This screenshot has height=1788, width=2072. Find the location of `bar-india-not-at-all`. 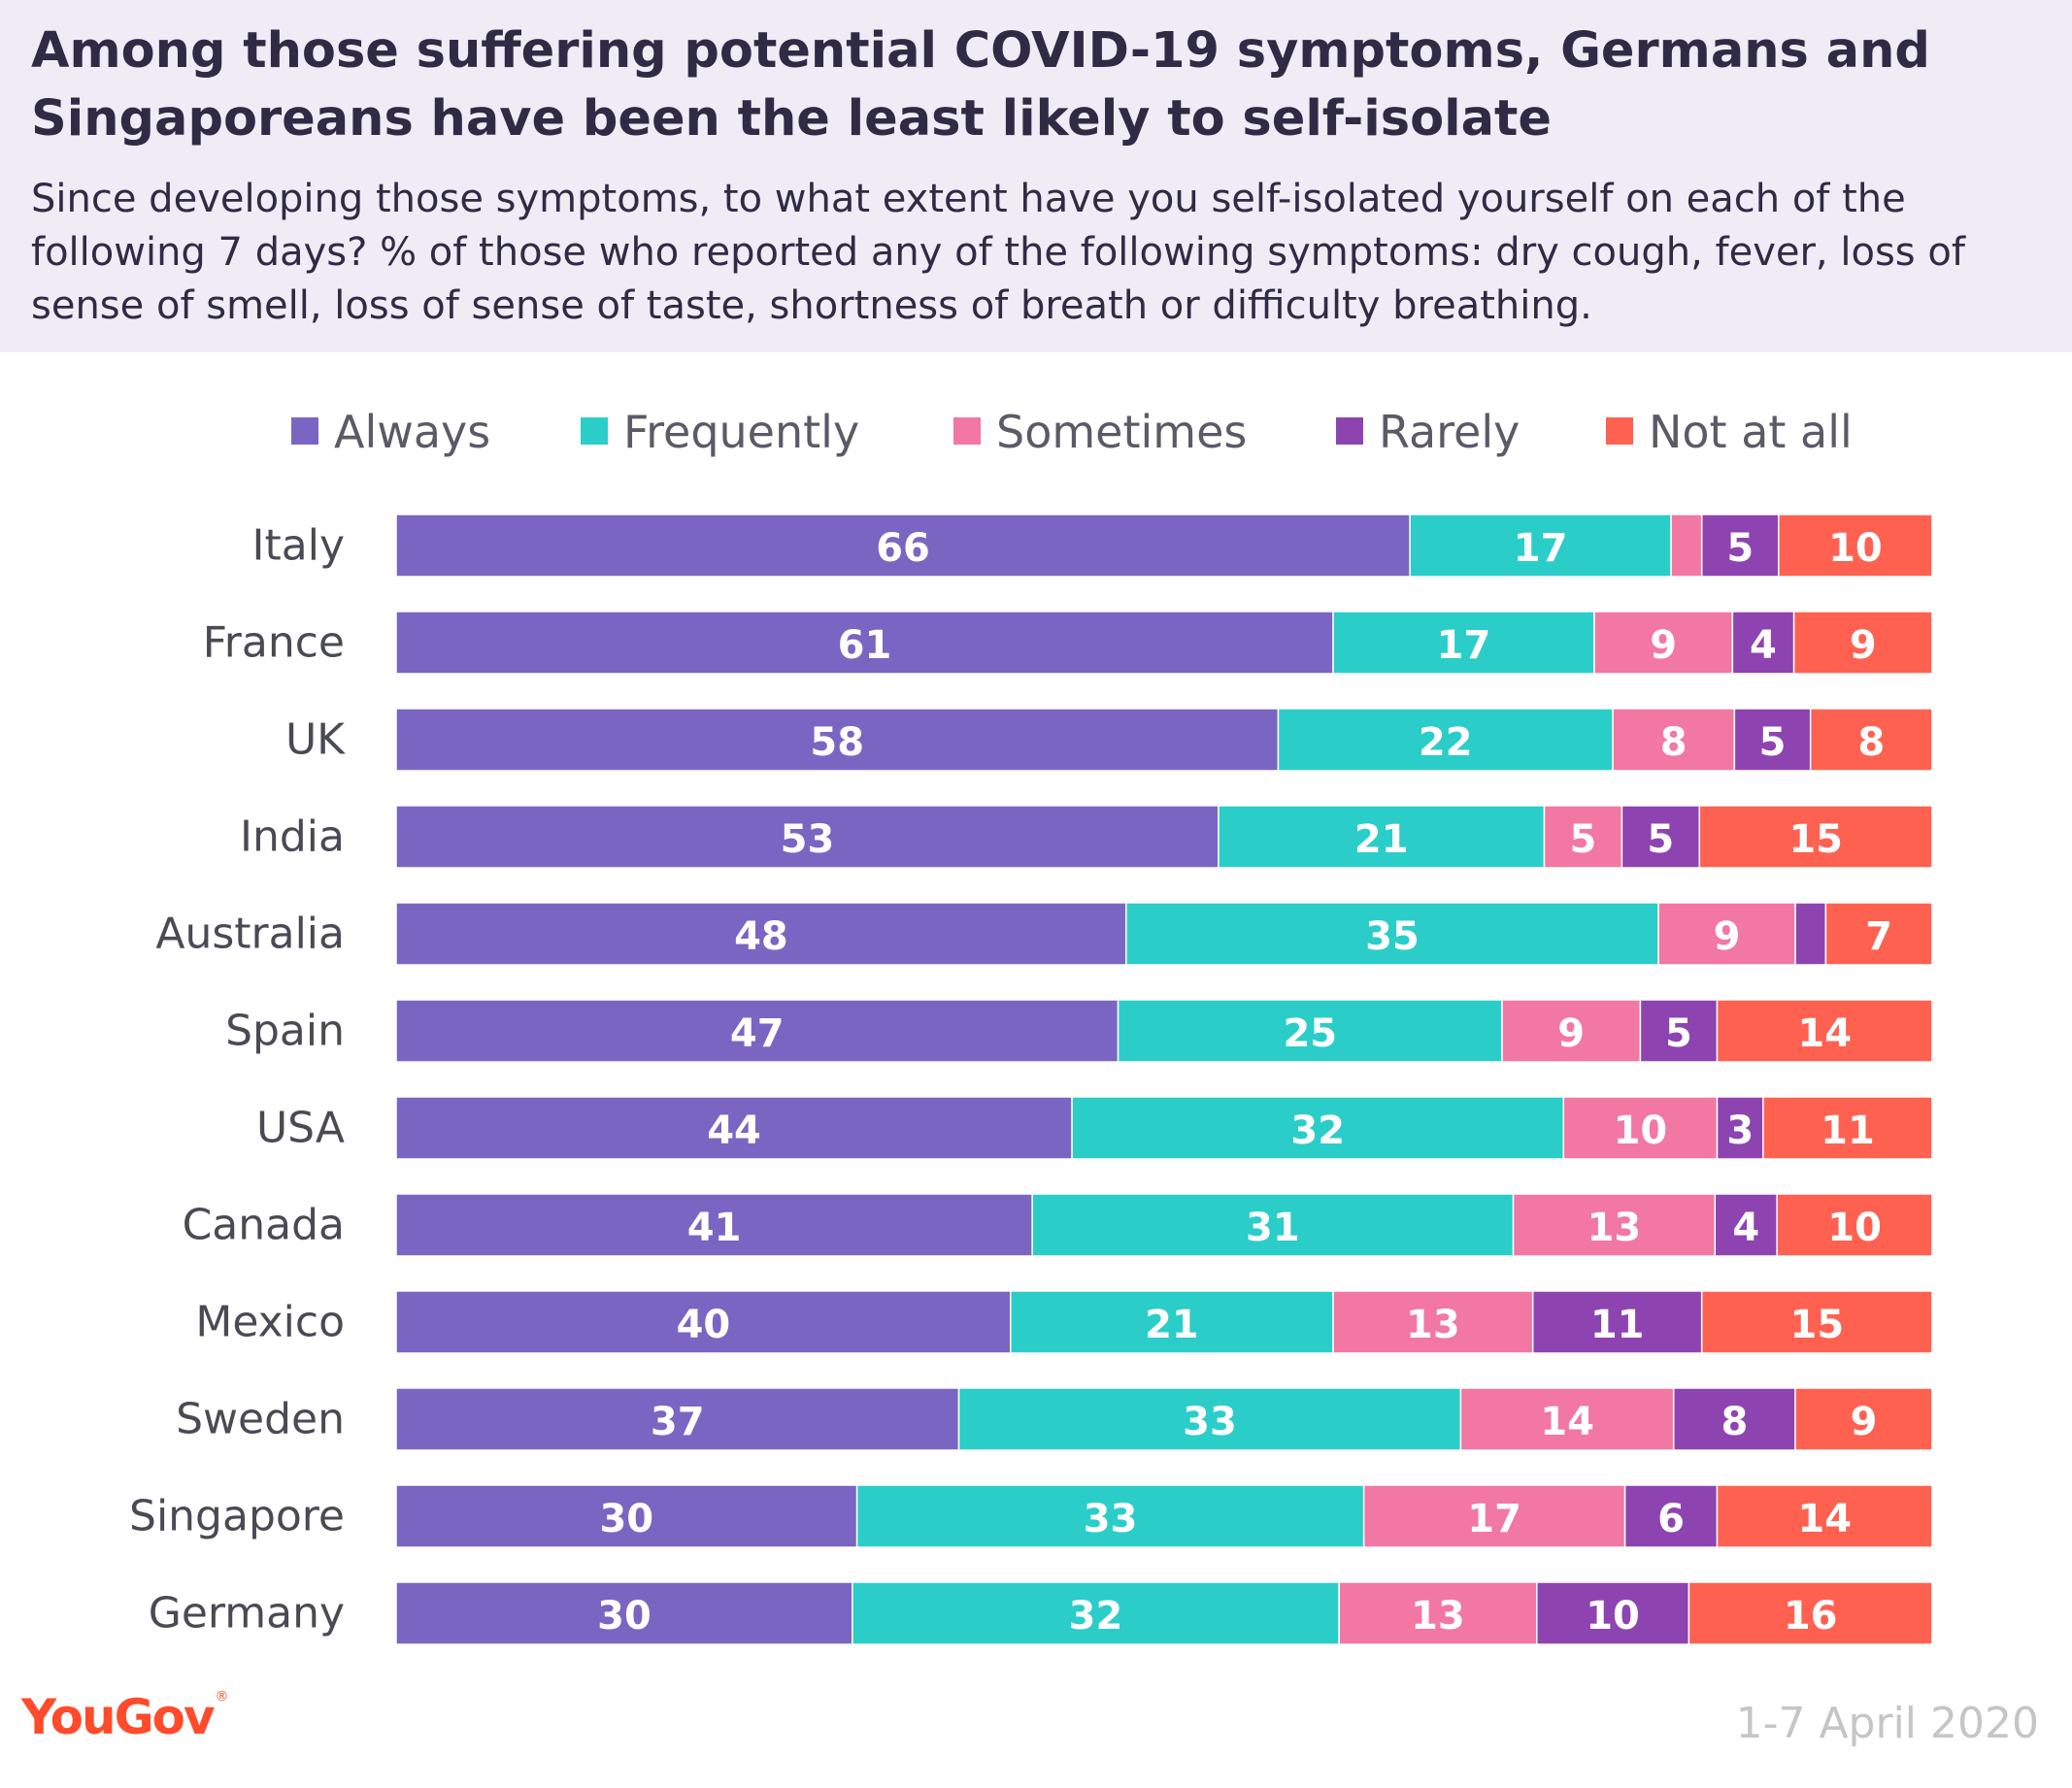

bar-india-not-at-all is located at coordinates (1815, 837).